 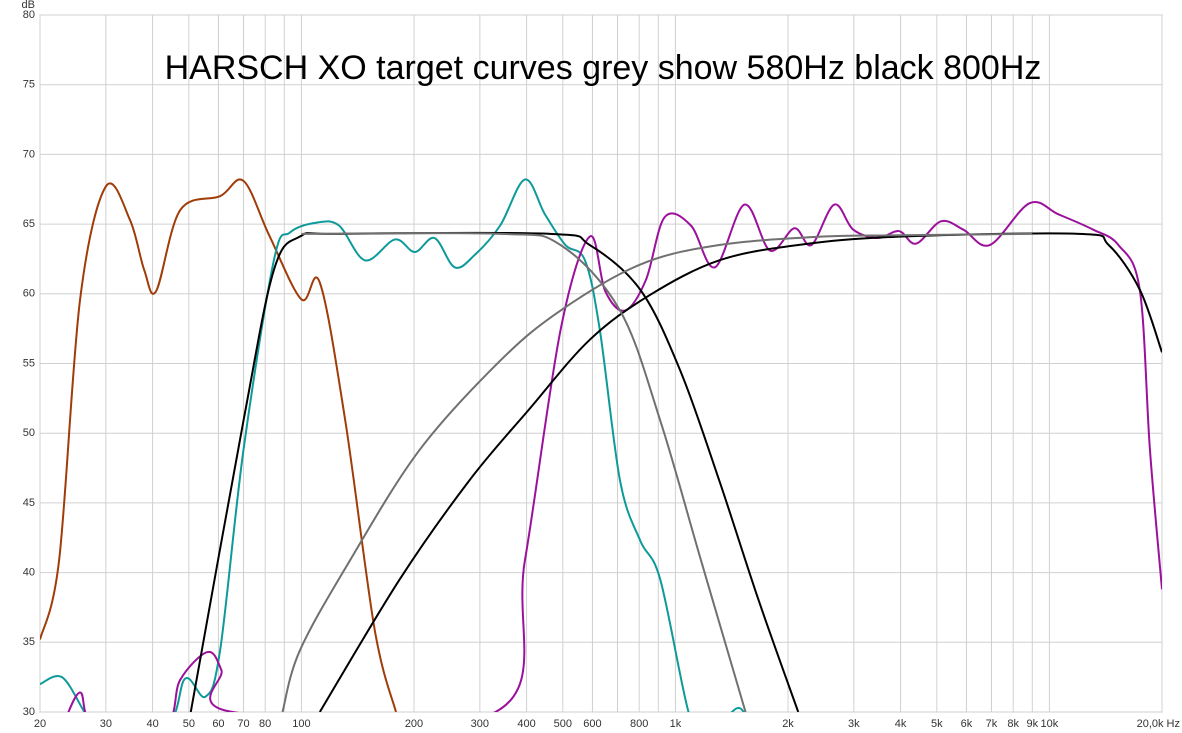 I want to click on x-tick-label: 1k, so click(x=676, y=724).